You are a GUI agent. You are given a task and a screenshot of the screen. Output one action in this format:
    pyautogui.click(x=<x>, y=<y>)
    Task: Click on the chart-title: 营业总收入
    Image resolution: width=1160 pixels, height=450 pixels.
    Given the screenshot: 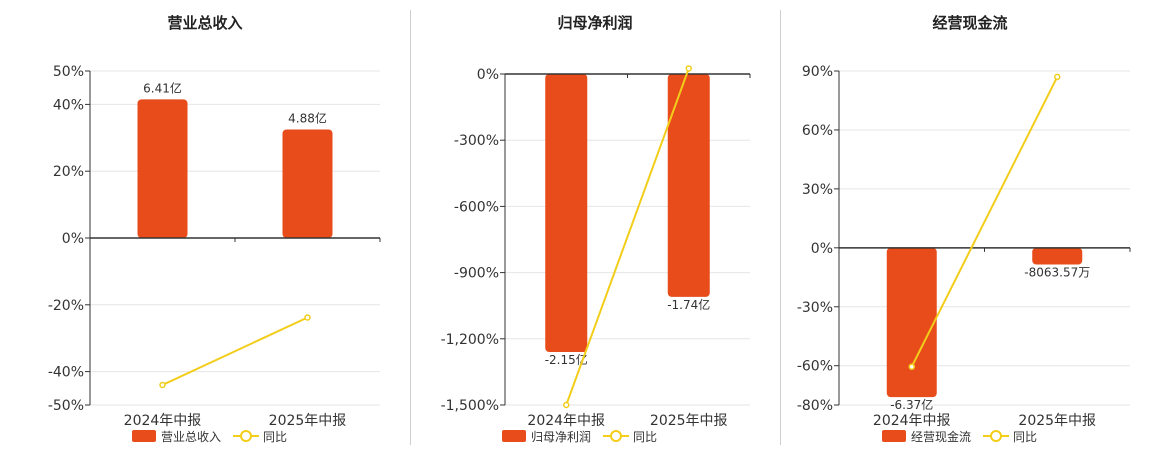 What is the action you would take?
    pyautogui.click(x=205, y=23)
    